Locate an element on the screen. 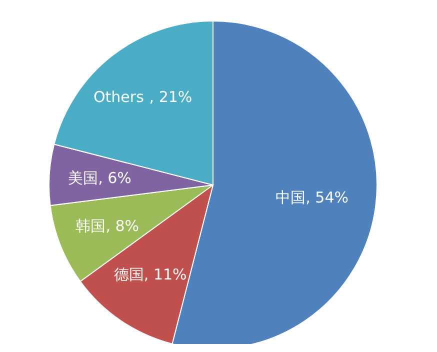 The width and height of the screenshot is (437, 352). data-label: , 54% is located at coordinates (327, 197).